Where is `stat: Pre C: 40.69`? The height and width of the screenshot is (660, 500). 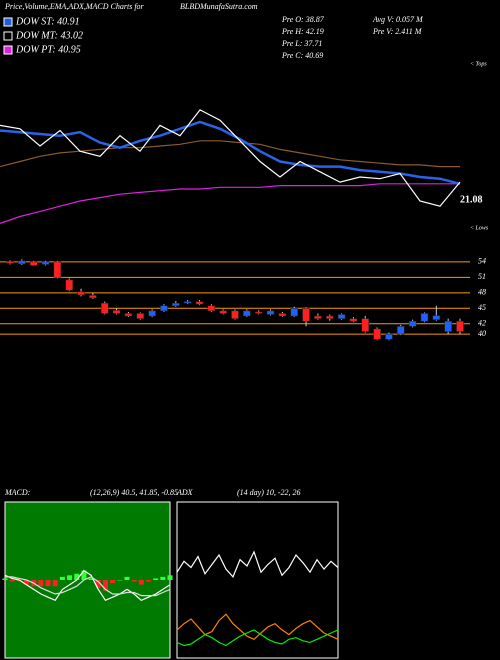
stat: Pre C: 40.69 is located at coordinates (302, 55).